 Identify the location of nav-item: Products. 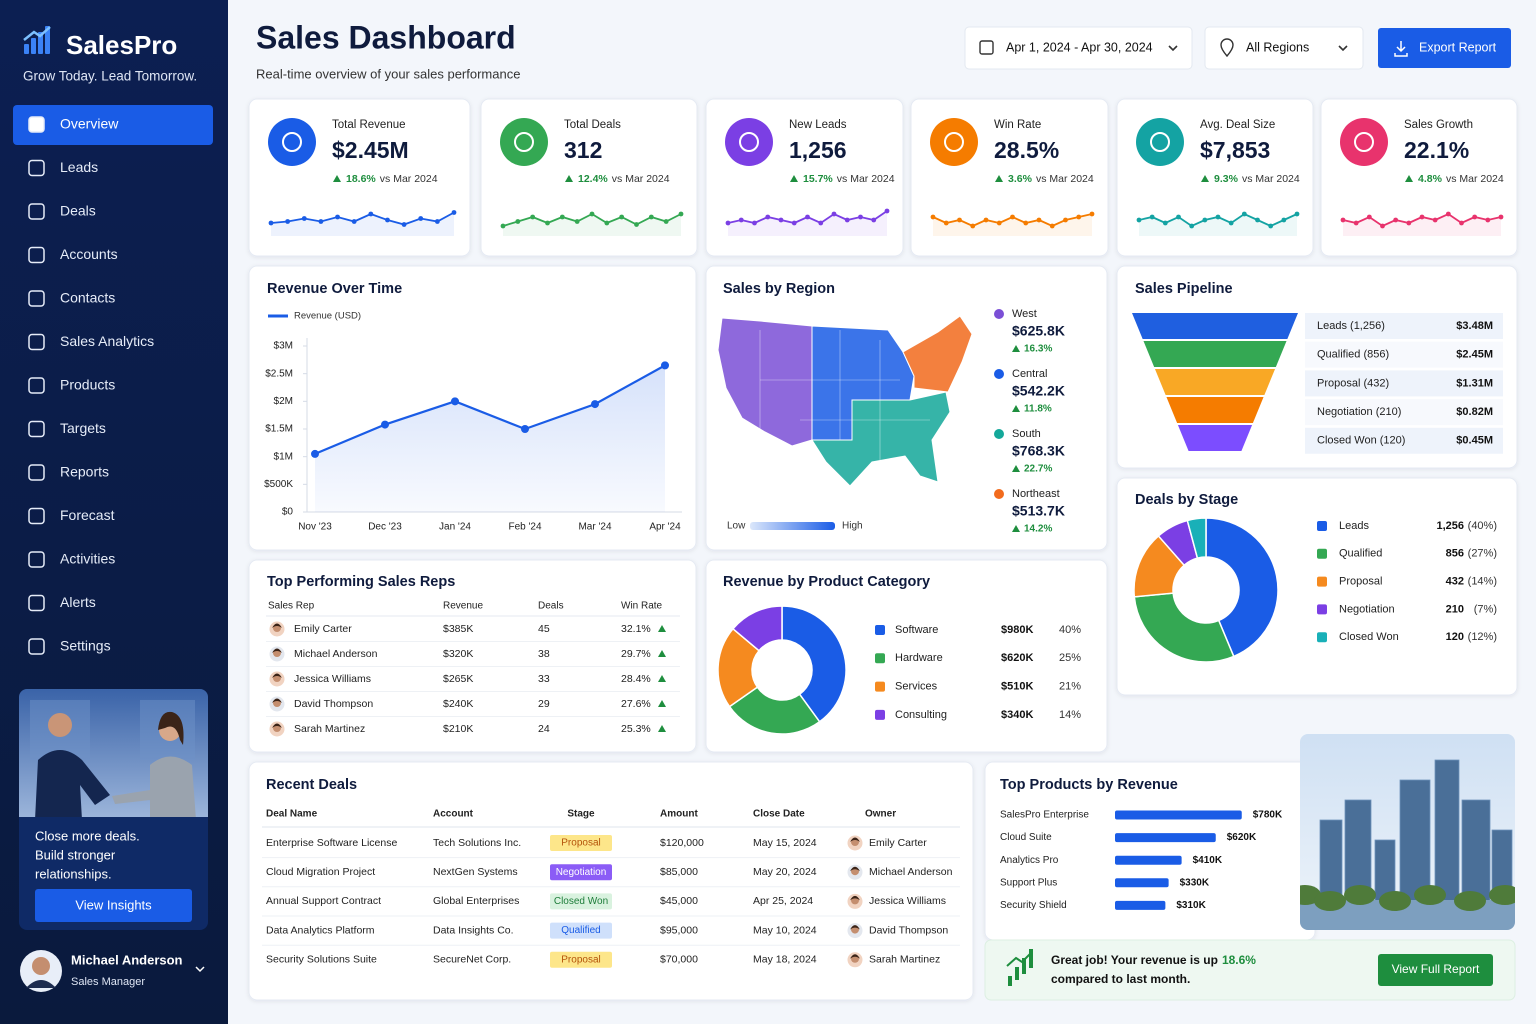
(71, 385).